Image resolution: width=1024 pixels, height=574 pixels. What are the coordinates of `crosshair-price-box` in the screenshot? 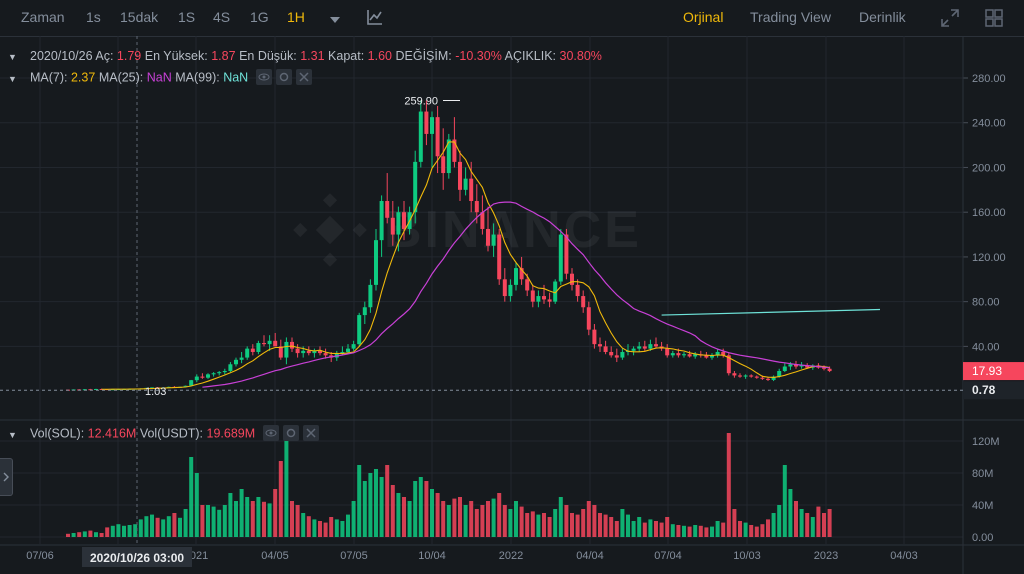 It's located at (993, 390).